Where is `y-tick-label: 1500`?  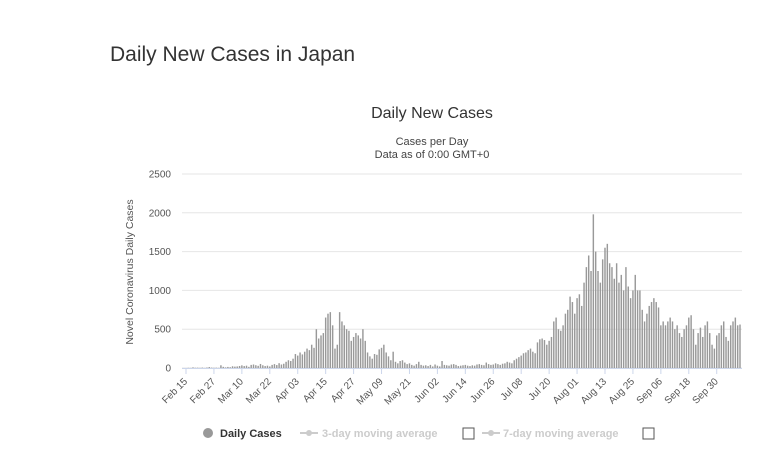 y-tick-label: 1500 is located at coordinates (160, 252).